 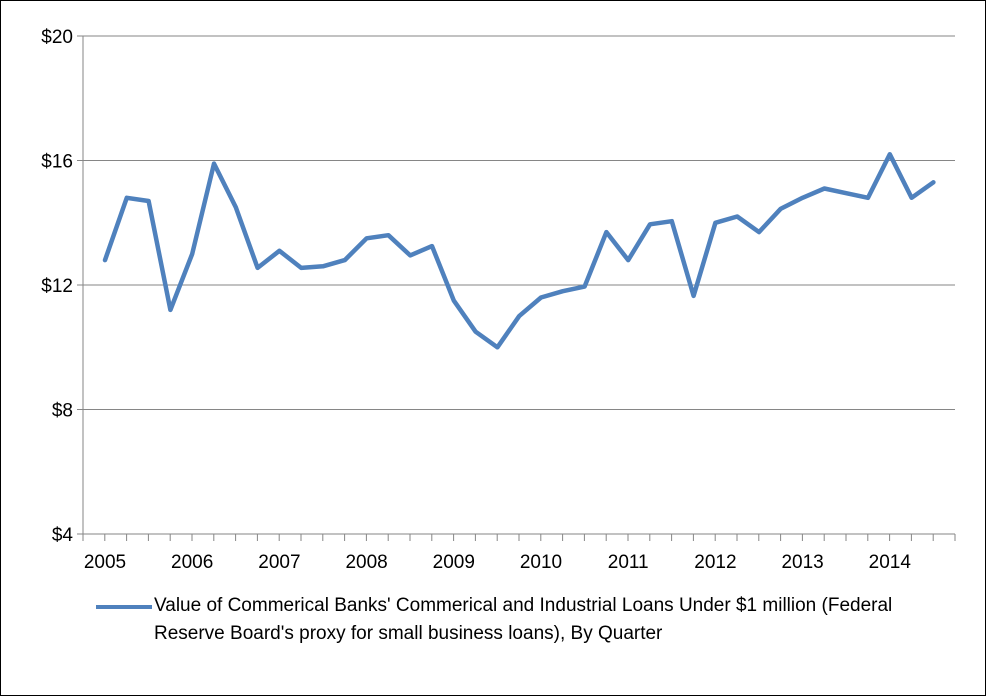 I want to click on y-tick-label: $12, so click(x=57, y=286).